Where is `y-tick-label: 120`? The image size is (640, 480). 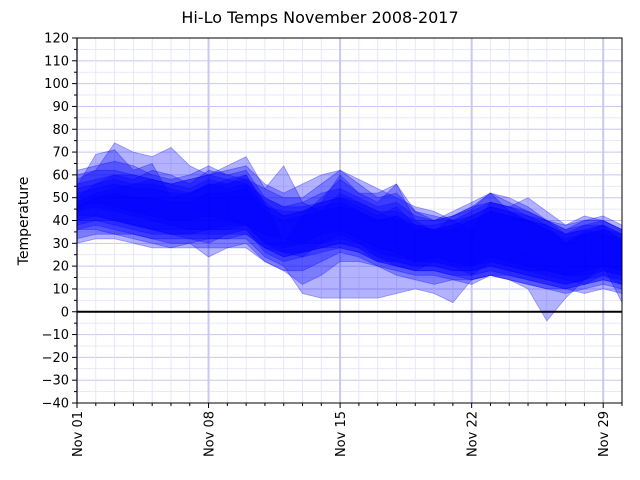
y-tick-label: 120 is located at coordinates (56, 39).